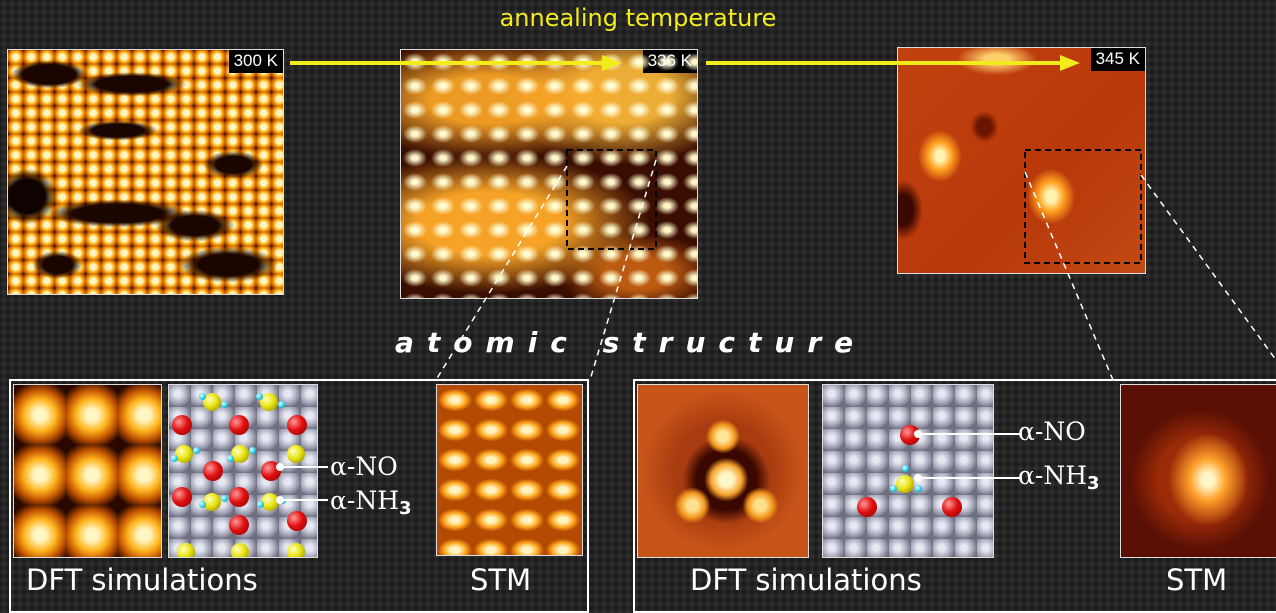 The image size is (1276, 613). I want to click on temperature-label-345k: 345 K, so click(1117, 59).